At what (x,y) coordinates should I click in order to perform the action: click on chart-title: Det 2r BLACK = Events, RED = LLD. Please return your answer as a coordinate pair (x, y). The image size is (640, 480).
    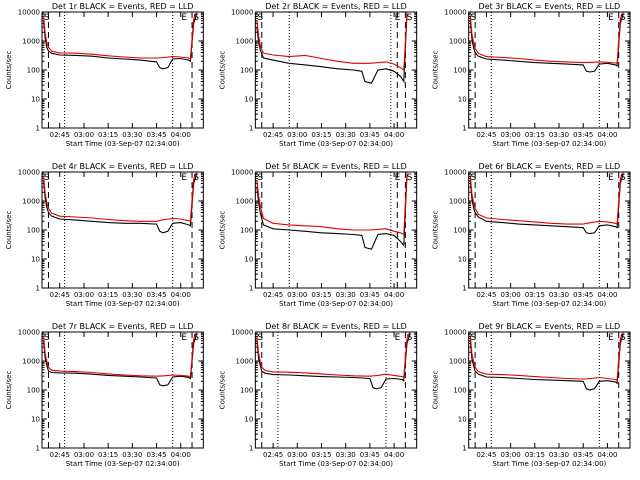
    Looking at the image, I should click on (336, 6).